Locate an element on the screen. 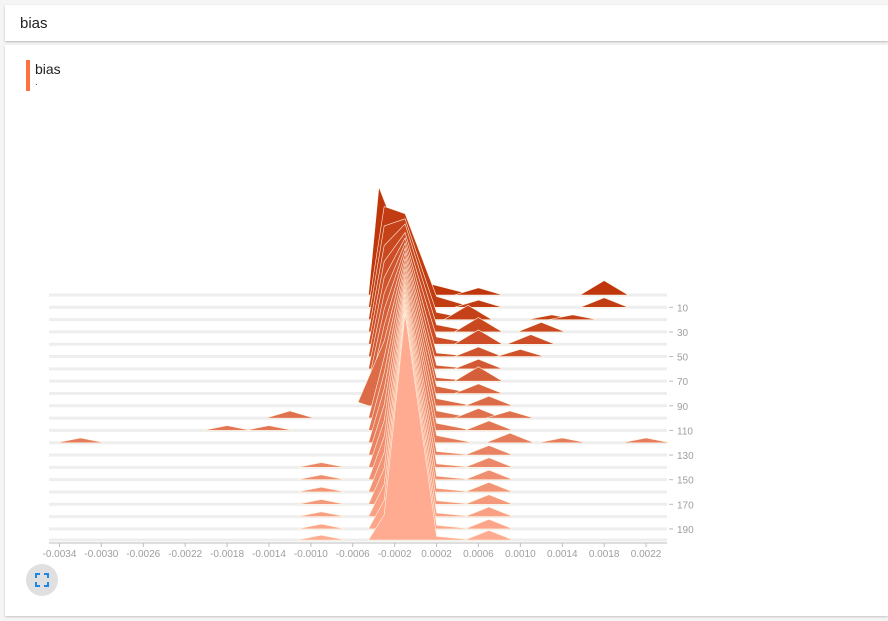  run-subtitle: . is located at coordinates (36, 82).